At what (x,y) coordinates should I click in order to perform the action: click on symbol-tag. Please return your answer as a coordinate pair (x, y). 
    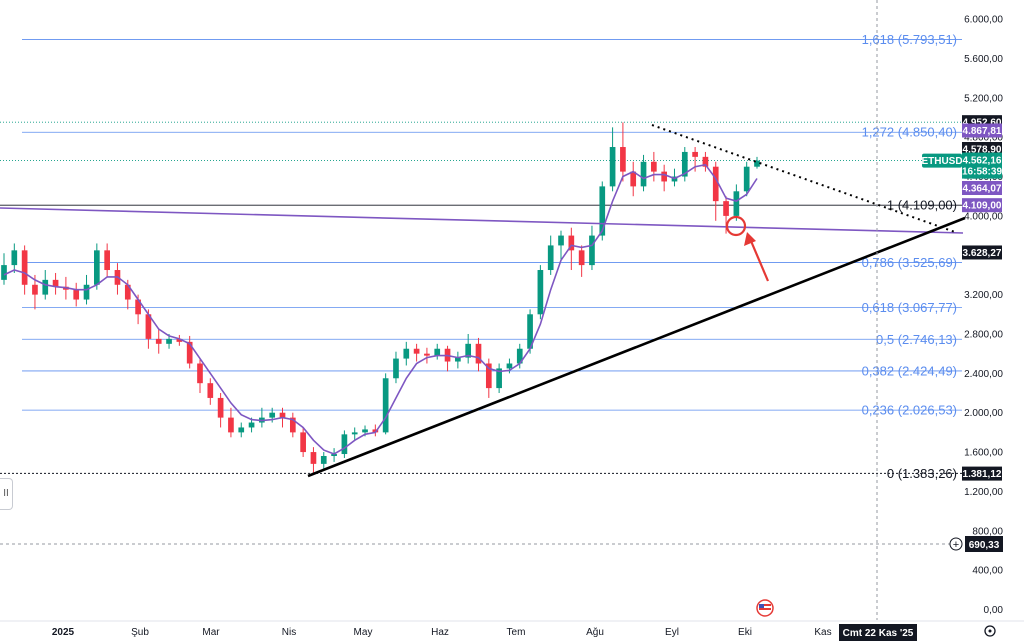
    Looking at the image, I should click on (942, 160).